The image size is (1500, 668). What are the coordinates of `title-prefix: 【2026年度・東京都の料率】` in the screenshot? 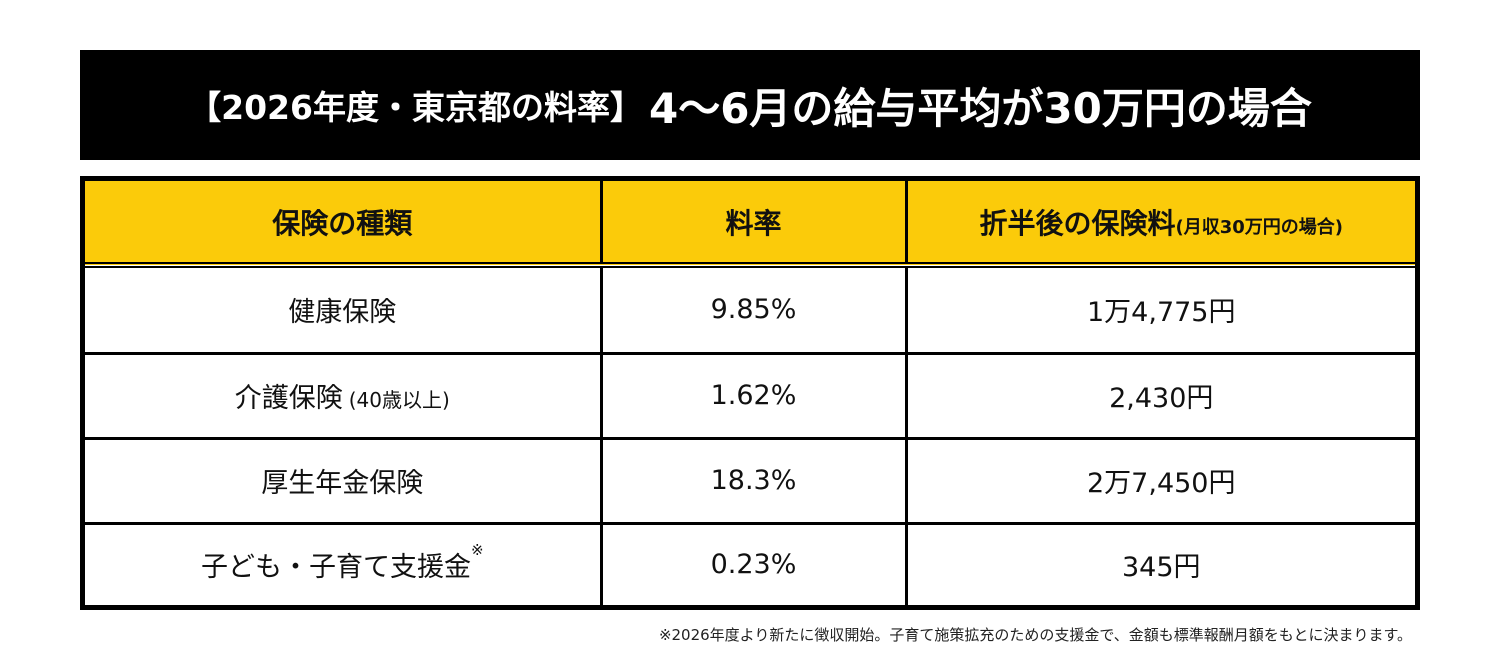 It's located at (415, 107).